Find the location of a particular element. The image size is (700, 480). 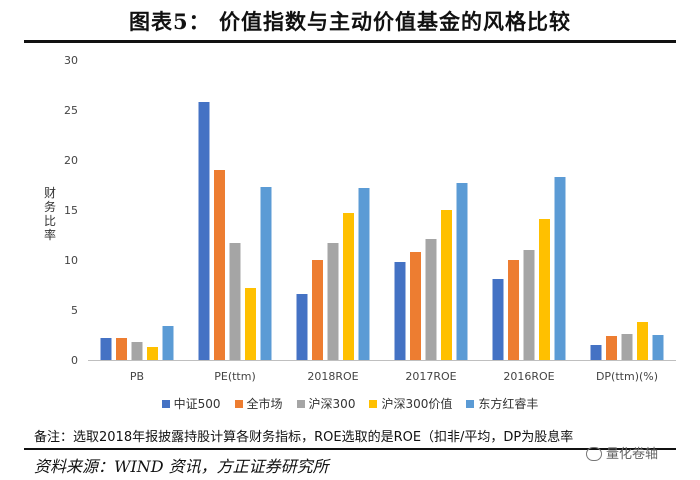

chat-bubble-icon is located at coordinates (594, 454).